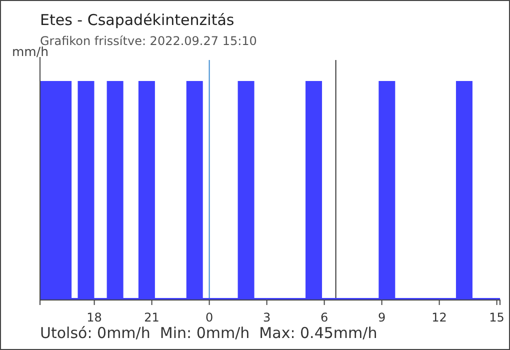 The image size is (510, 350). I want to click on chart-title: Etes - Csapadékintenzitás, so click(137, 20).